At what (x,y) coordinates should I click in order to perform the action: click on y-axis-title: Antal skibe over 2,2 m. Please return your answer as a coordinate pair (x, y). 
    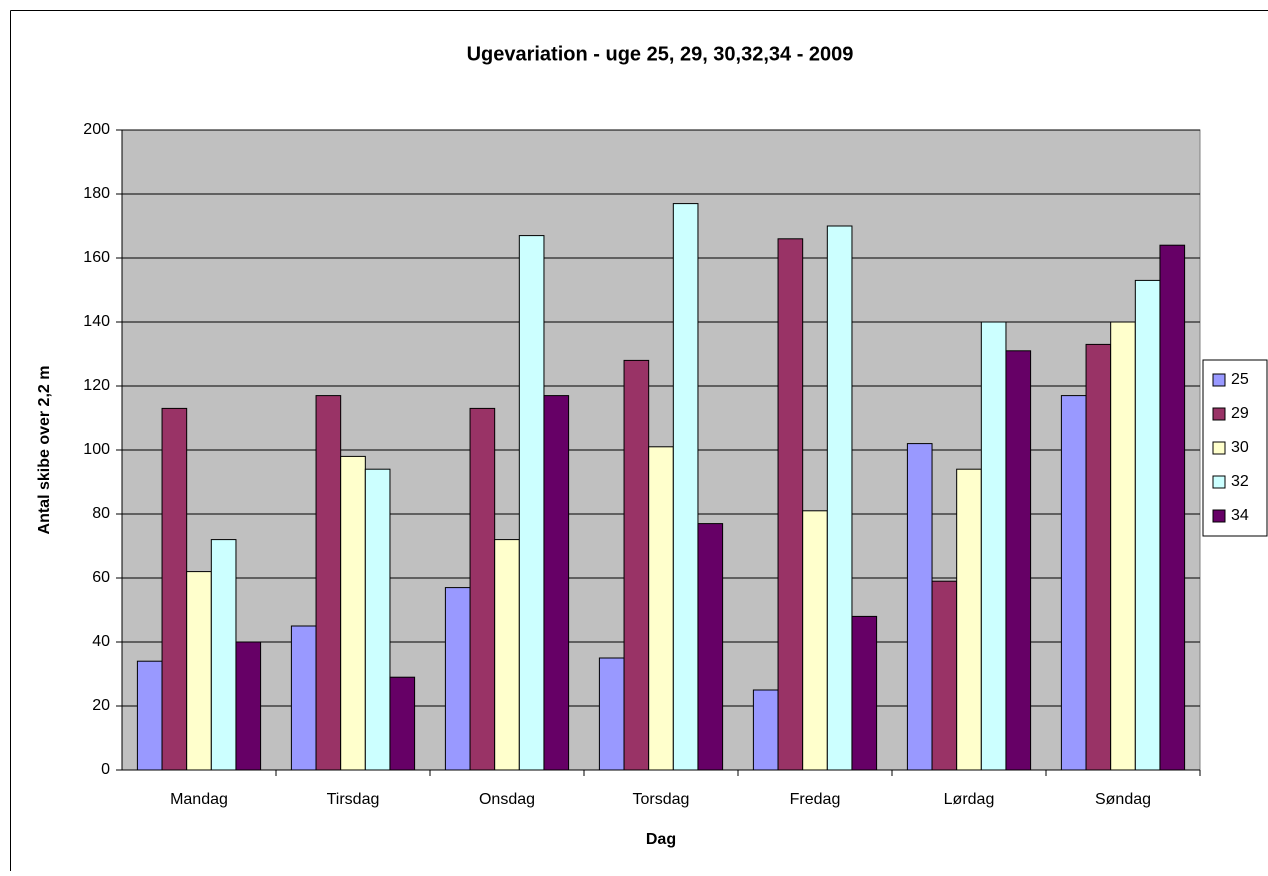
    Looking at the image, I should click on (44, 450).